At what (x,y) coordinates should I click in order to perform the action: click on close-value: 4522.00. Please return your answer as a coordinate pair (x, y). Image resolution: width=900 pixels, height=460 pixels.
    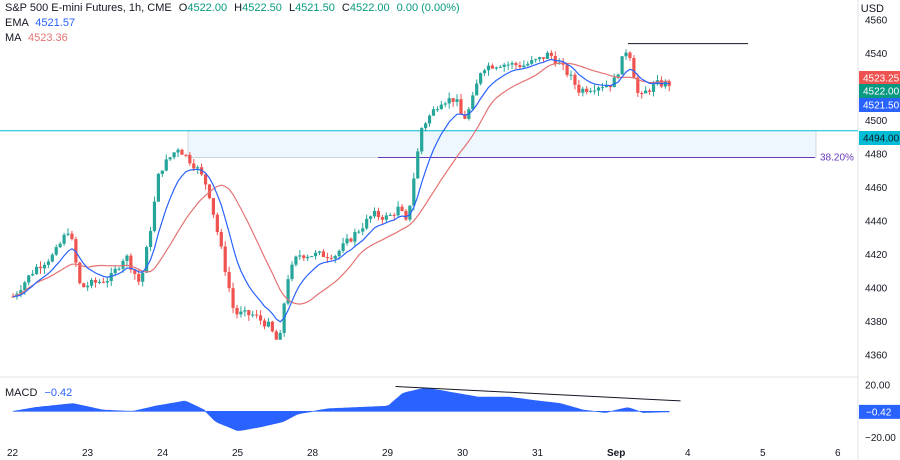
    Looking at the image, I should click on (369, 8).